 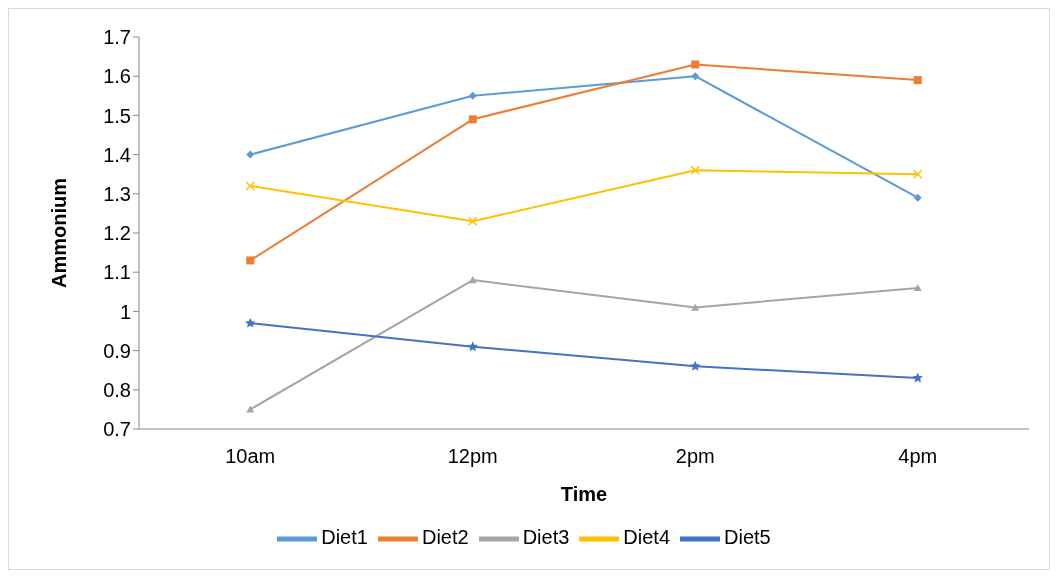 I want to click on legend-label: Diet2, so click(x=445, y=537).